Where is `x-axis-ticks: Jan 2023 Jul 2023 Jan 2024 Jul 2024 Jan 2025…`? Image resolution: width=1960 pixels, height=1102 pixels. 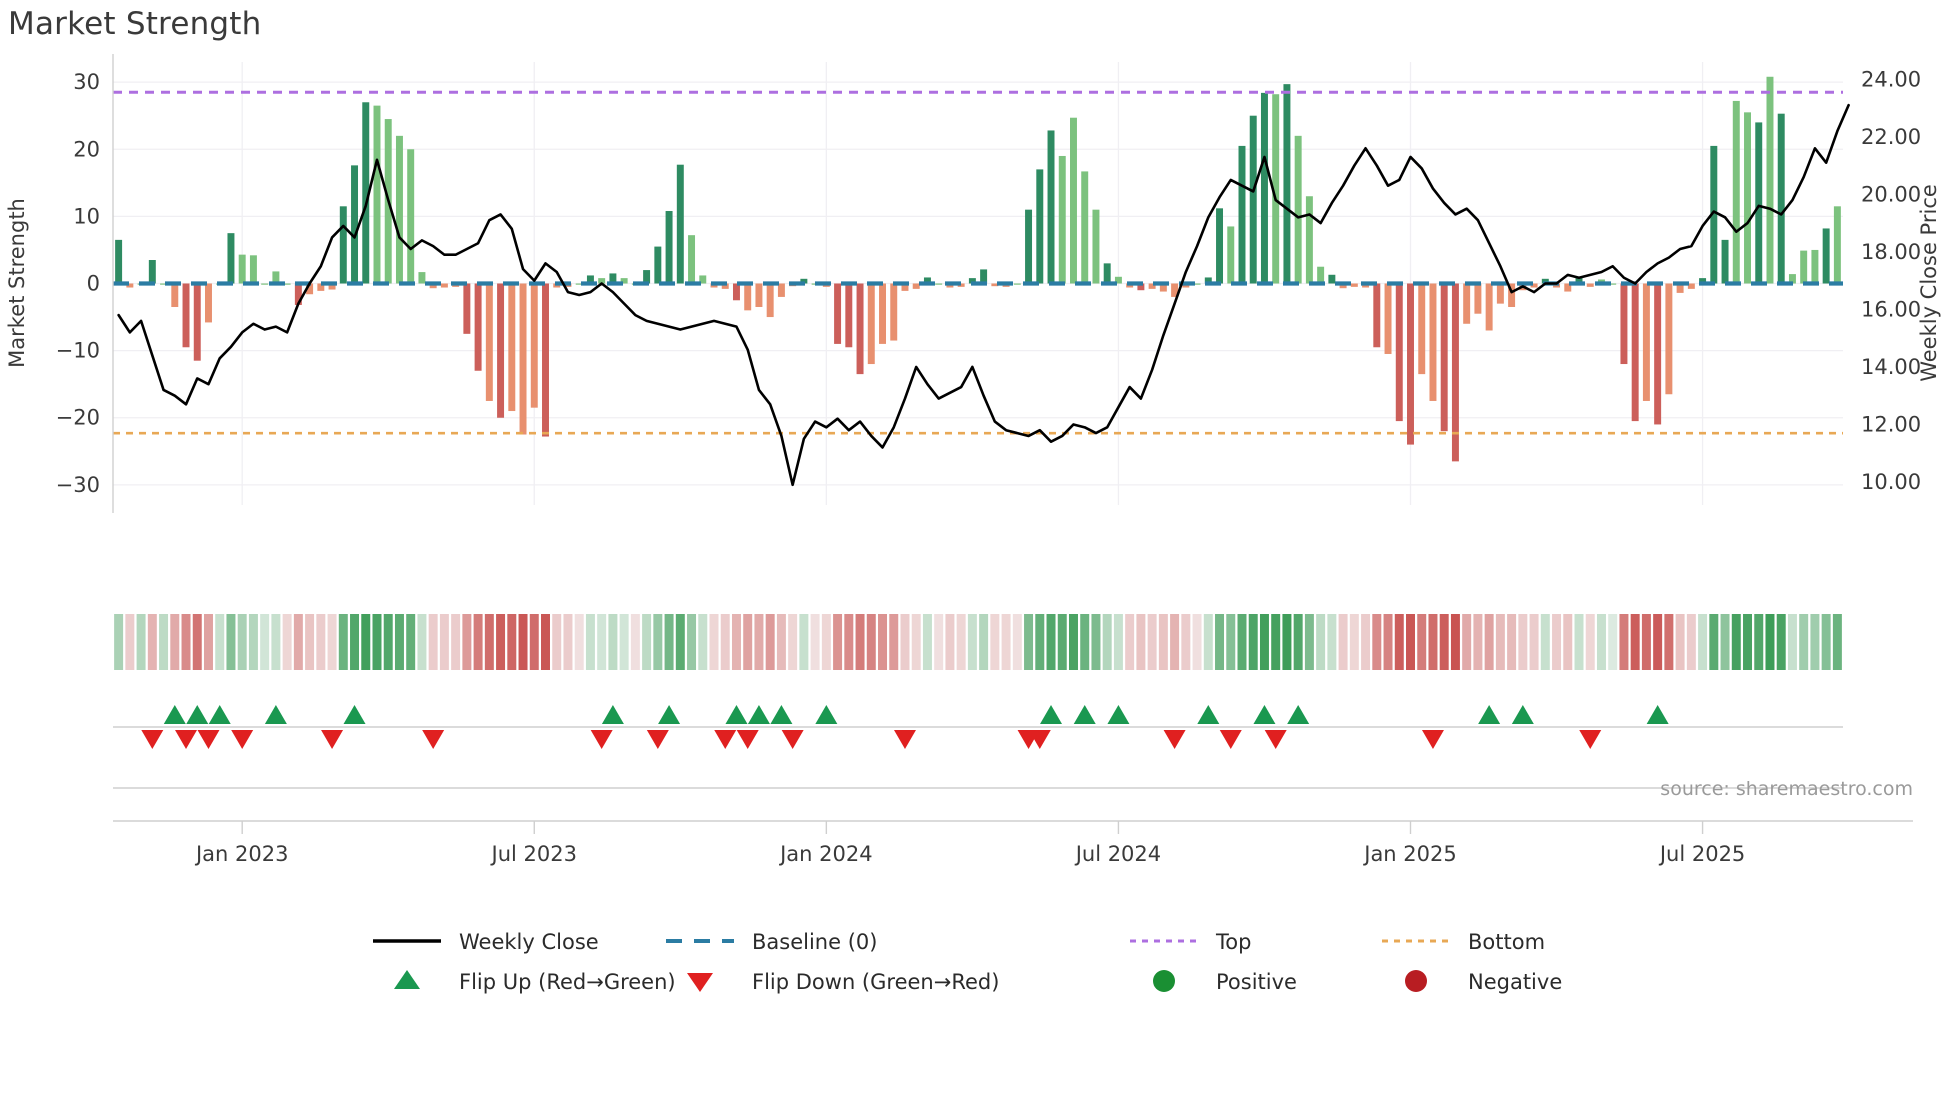
x-axis-ticks: Jan 2023 Jul 2023 Jan 2024 Jul 2024 Jan 2025… is located at coordinates (969, 843).